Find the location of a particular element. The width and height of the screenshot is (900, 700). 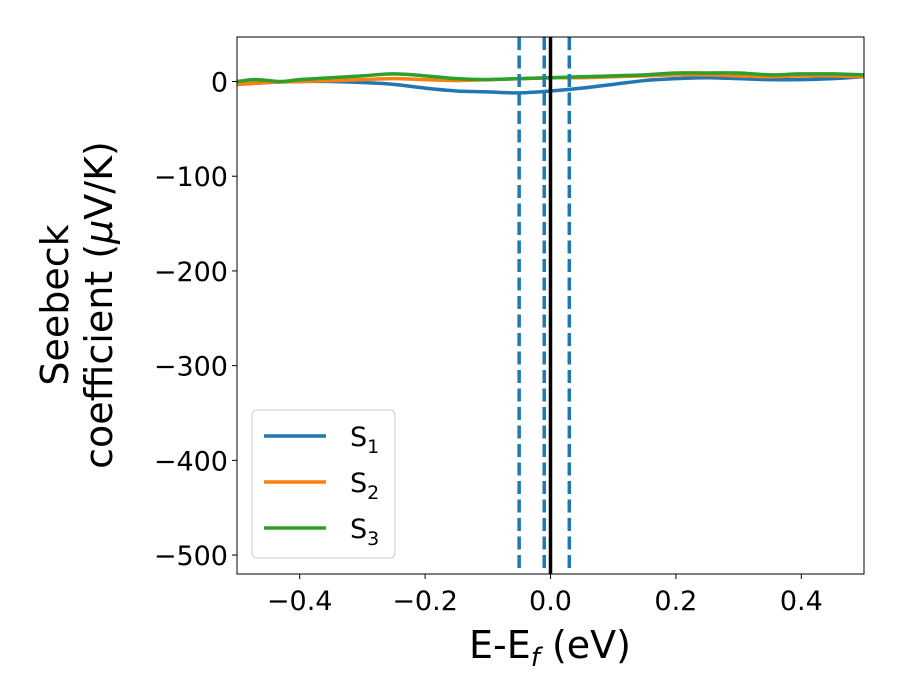

y-tick-label: 0 is located at coordinates (219, 83).